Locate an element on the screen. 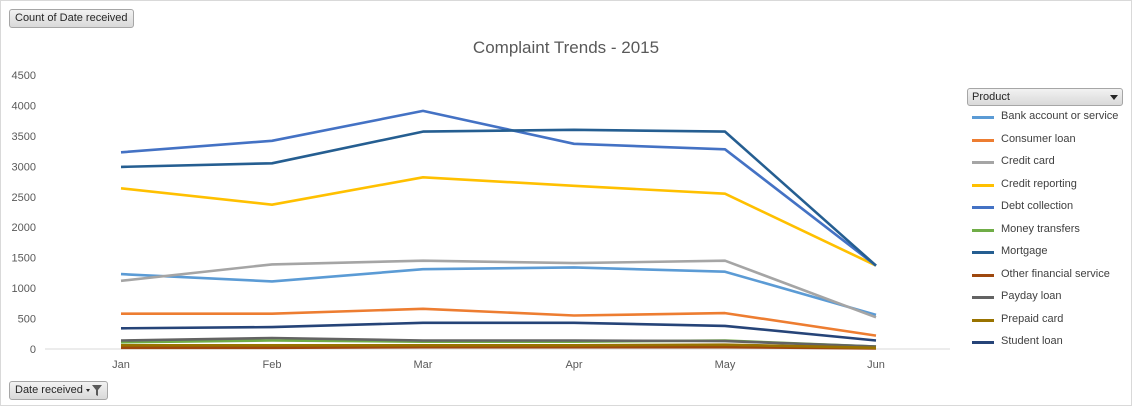  legend-label: Mortgage is located at coordinates (1024, 251).